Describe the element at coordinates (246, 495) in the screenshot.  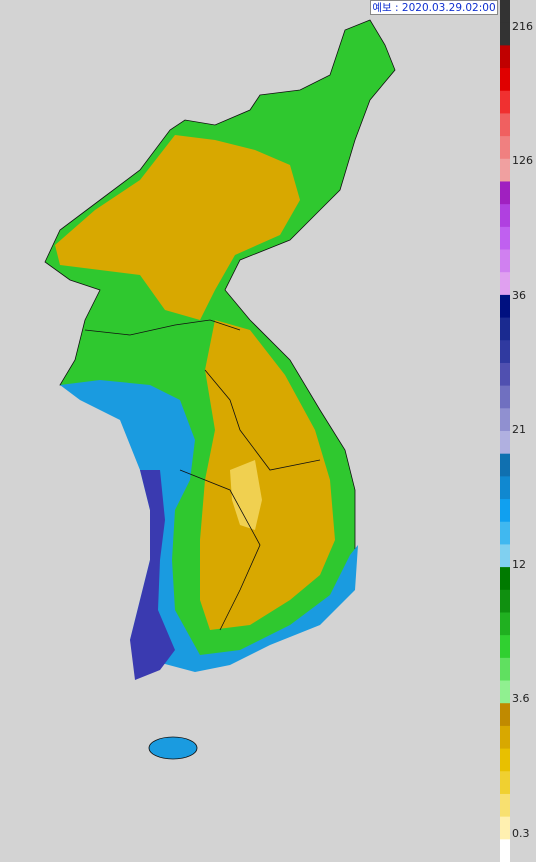
I see `south-light` at that location.